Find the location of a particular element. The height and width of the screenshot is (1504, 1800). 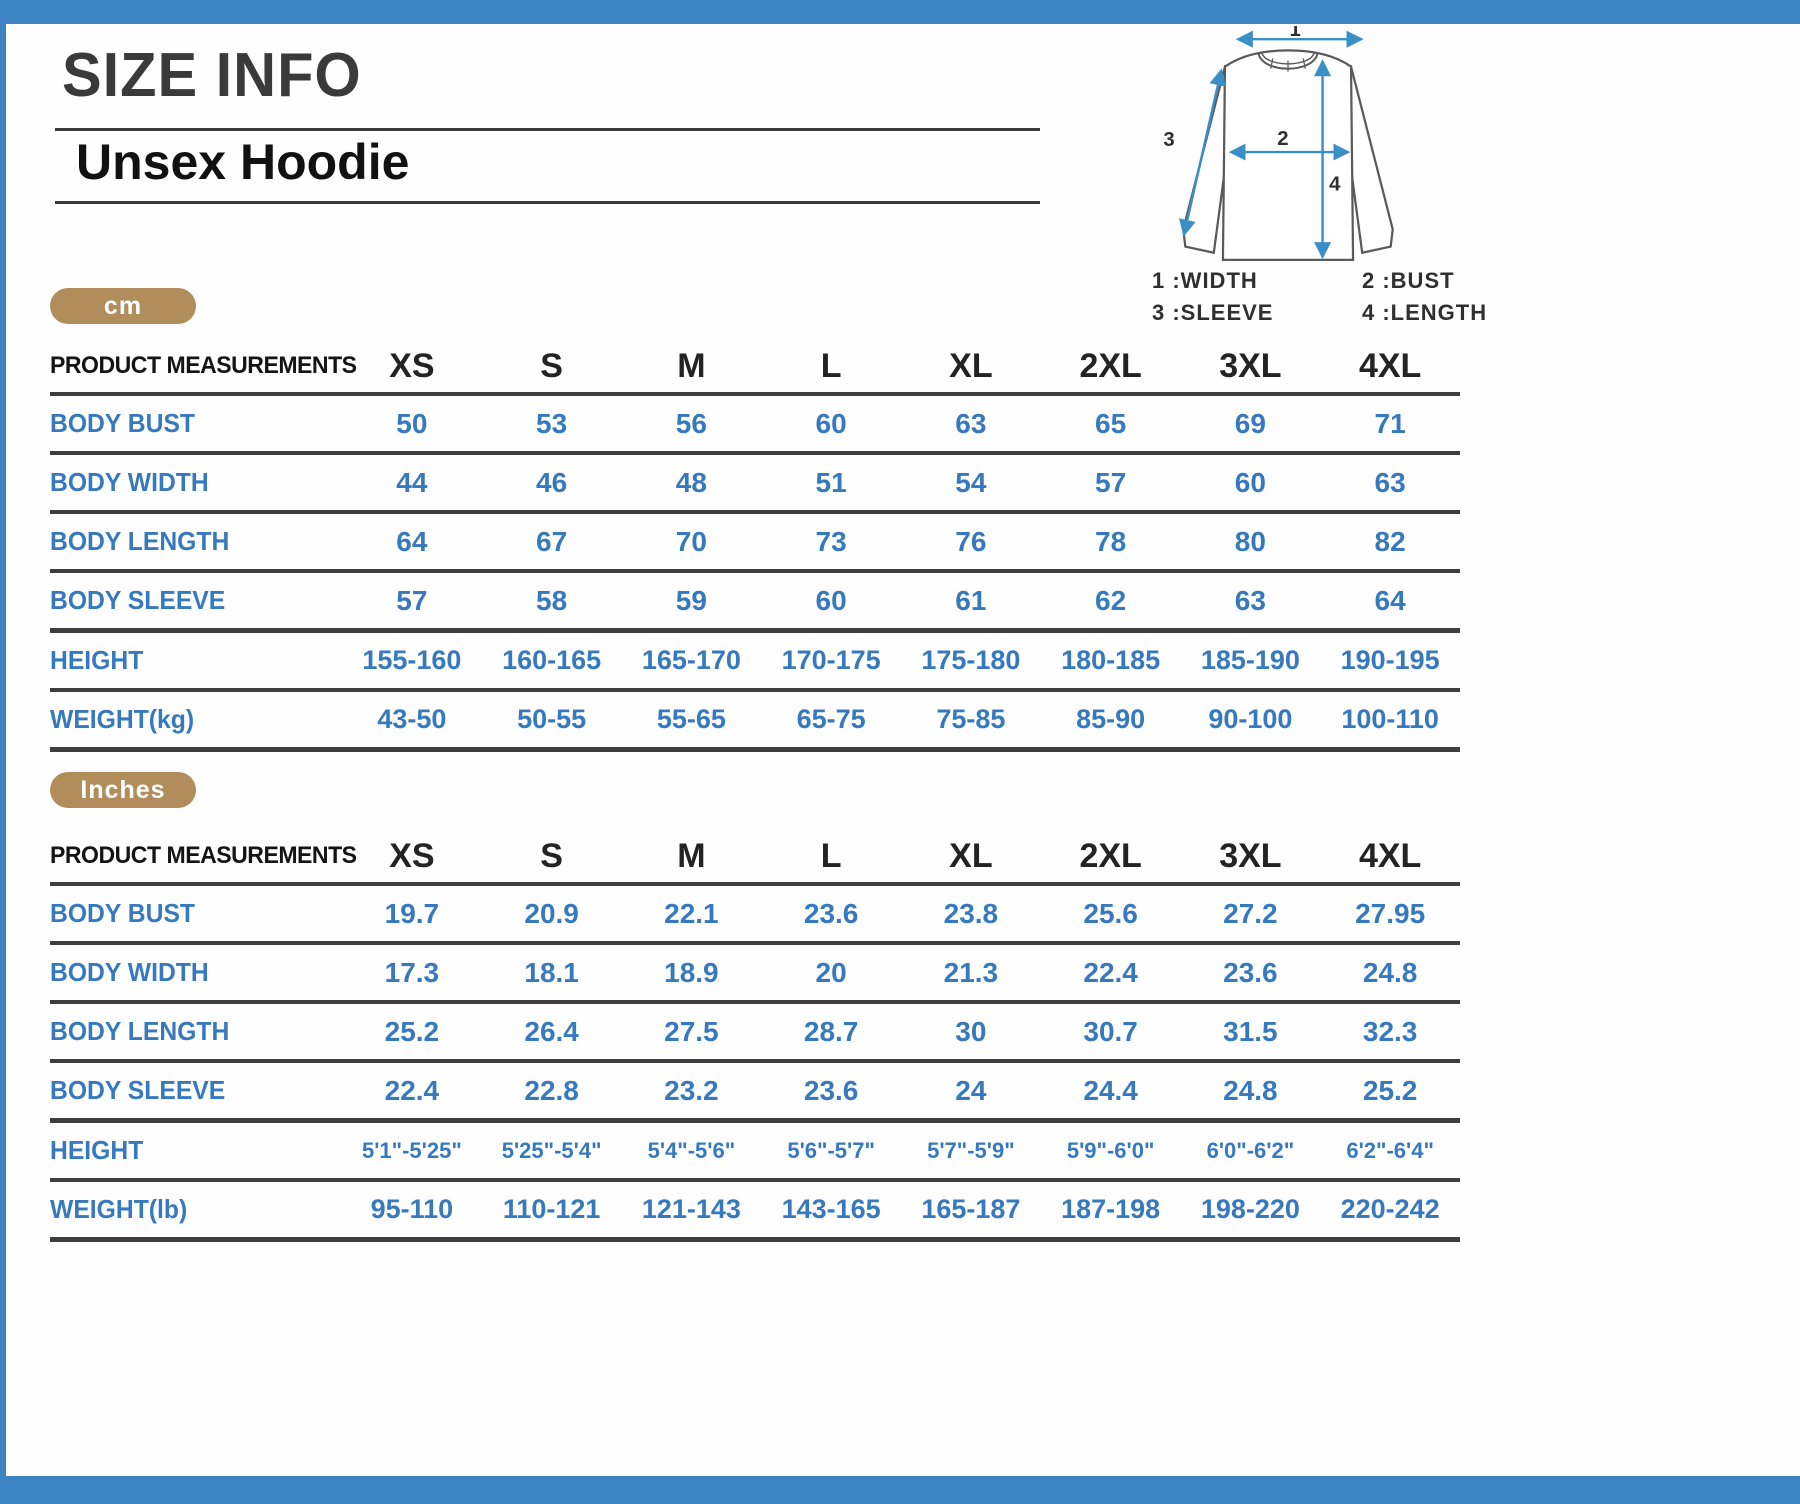

measurement-value: 56 is located at coordinates (691, 423).